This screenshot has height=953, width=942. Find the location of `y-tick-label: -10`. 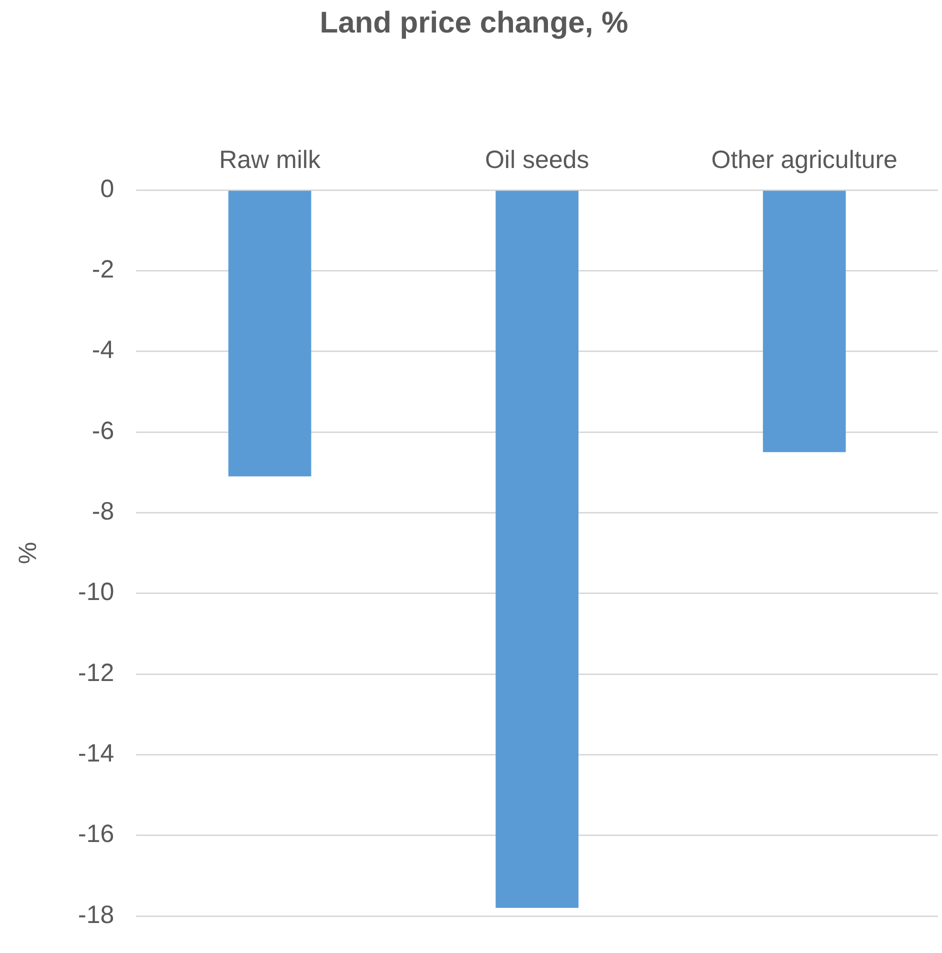

y-tick-label: -10 is located at coordinates (96, 592).